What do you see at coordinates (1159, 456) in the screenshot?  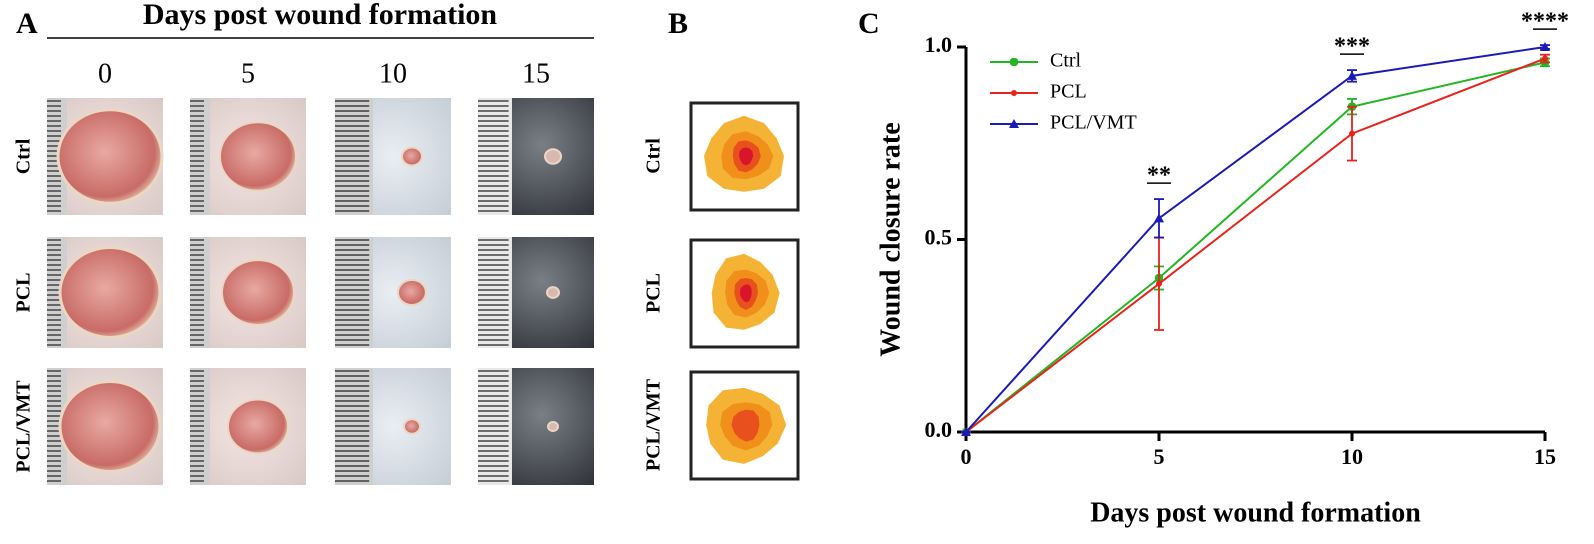 I see `x-tick-label: 5` at bounding box center [1159, 456].